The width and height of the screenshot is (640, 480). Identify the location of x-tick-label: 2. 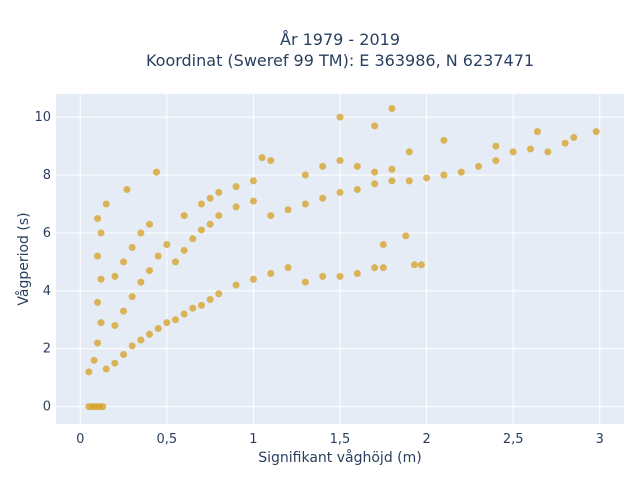
(426, 439).